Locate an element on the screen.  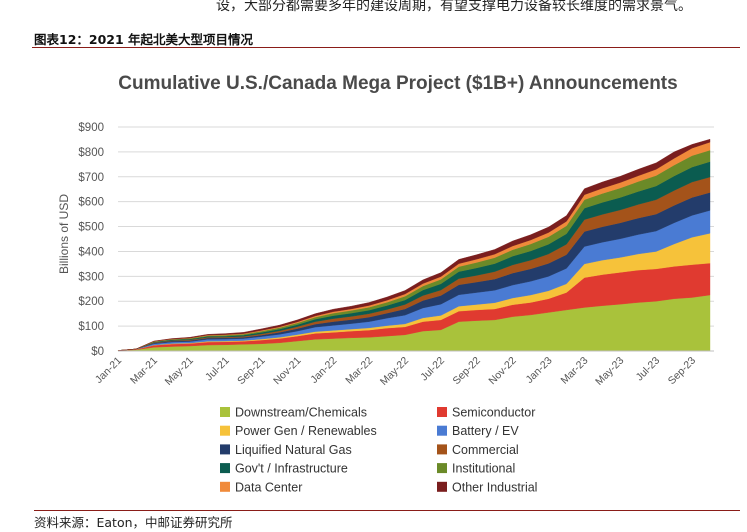
x-tick-label: Sep-23 is located at coordinates (682, 371).